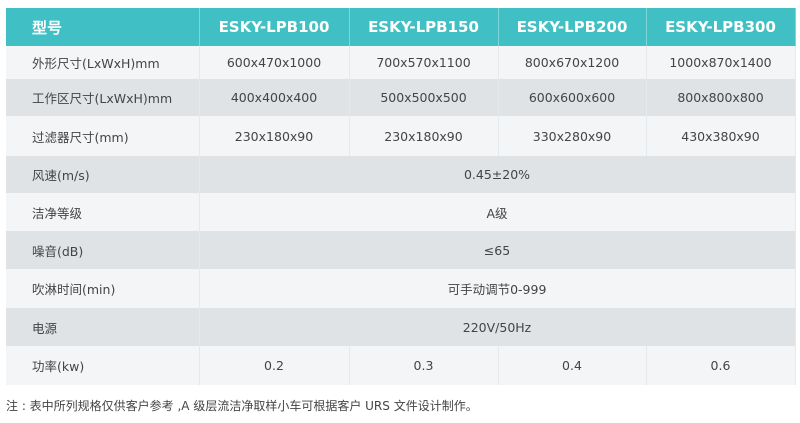  I want to click on row-label: 风速(m/s), so click(103, 174).